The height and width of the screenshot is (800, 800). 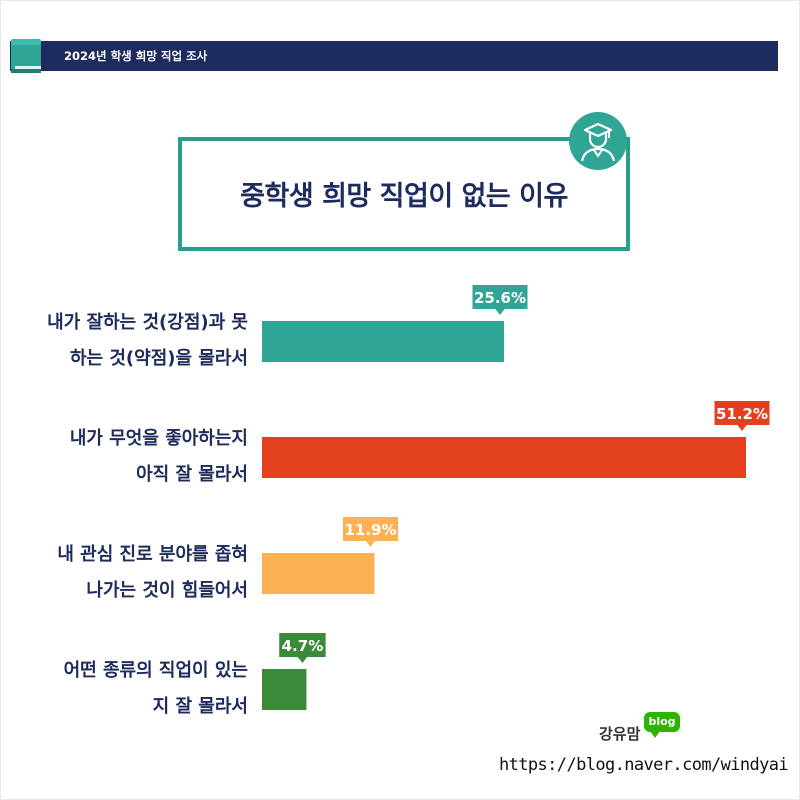 What do you see at coordinates (156, 670) in the screenshot?
I see `category-label-4-1: 어떤 종류의 직업이 있는` at bounding box center [156, 670].